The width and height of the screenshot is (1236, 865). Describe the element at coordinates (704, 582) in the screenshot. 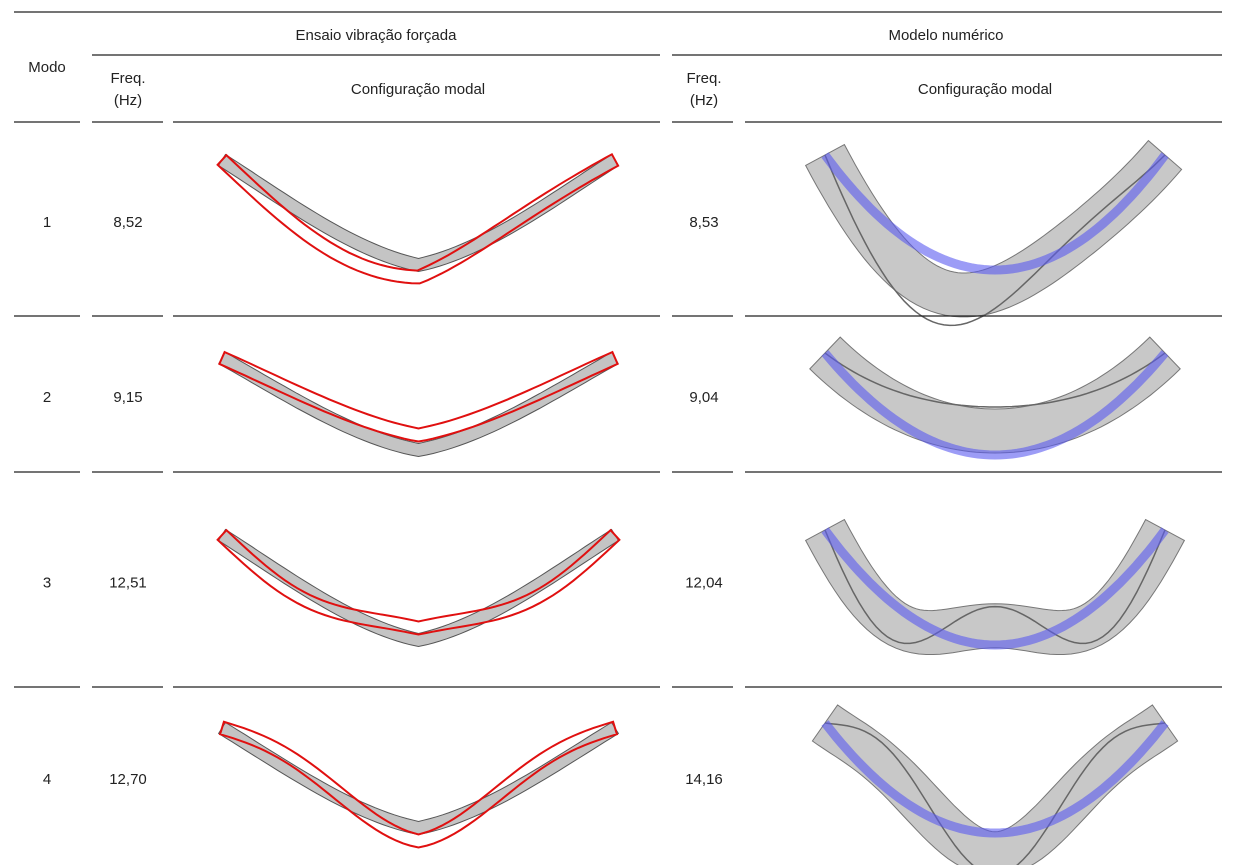

I see `num-frequency: 12,04` at that location.